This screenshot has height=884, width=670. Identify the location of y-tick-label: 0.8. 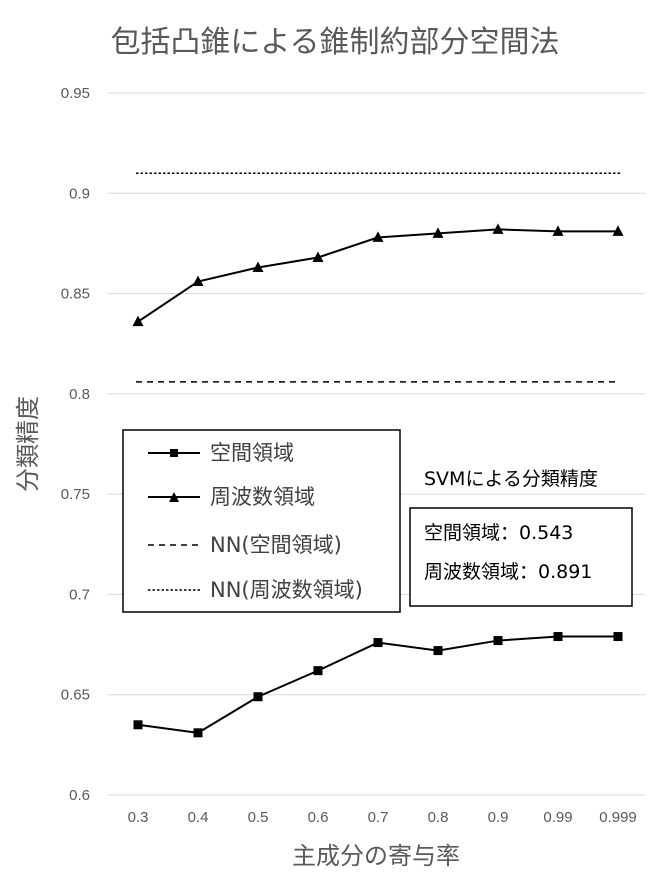
(79, 394).